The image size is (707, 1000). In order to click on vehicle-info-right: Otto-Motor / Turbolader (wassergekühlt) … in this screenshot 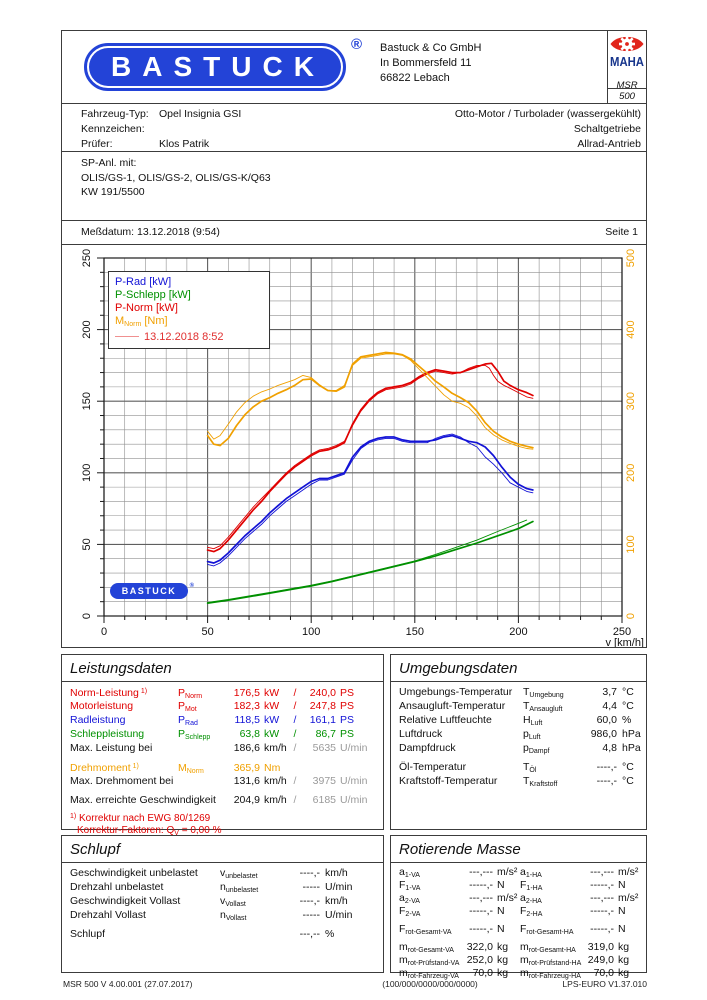, I will do `click(548, 129)`.